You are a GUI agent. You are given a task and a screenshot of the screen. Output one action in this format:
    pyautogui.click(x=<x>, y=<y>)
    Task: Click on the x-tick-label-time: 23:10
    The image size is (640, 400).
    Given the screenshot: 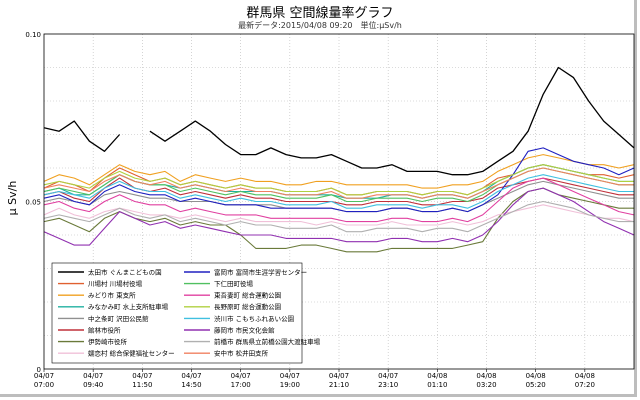 What is the action you would take?
    pyautogui.click(x=388, y=385)
    